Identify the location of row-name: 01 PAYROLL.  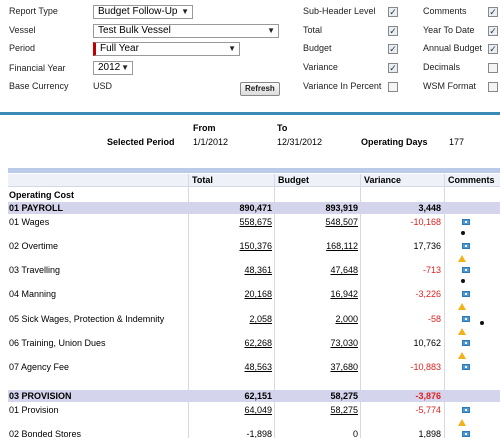
(36, 208).